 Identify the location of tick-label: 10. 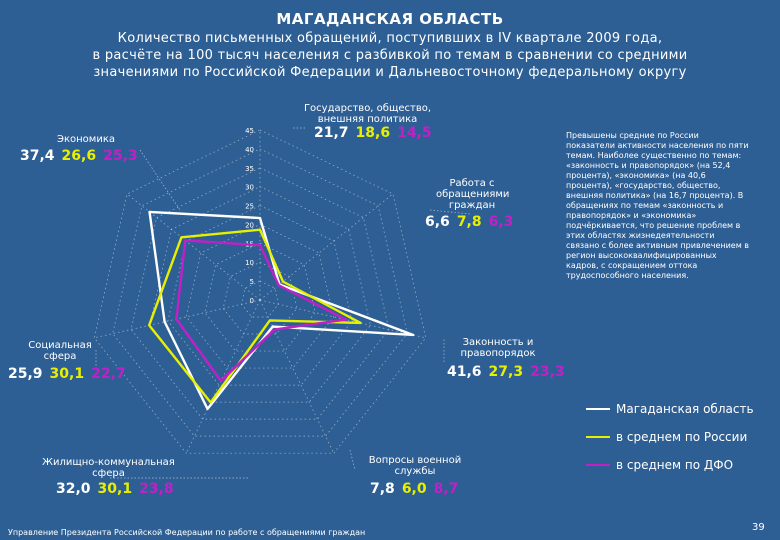
(249, 263).